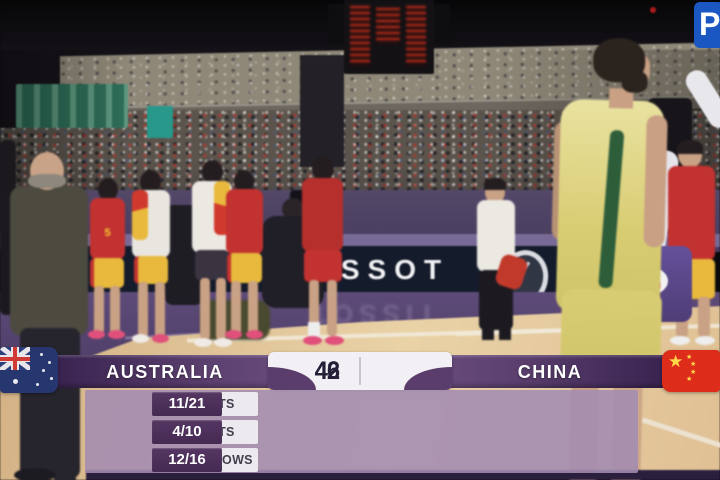  I want to click on coach-figure, so click(50, 314).